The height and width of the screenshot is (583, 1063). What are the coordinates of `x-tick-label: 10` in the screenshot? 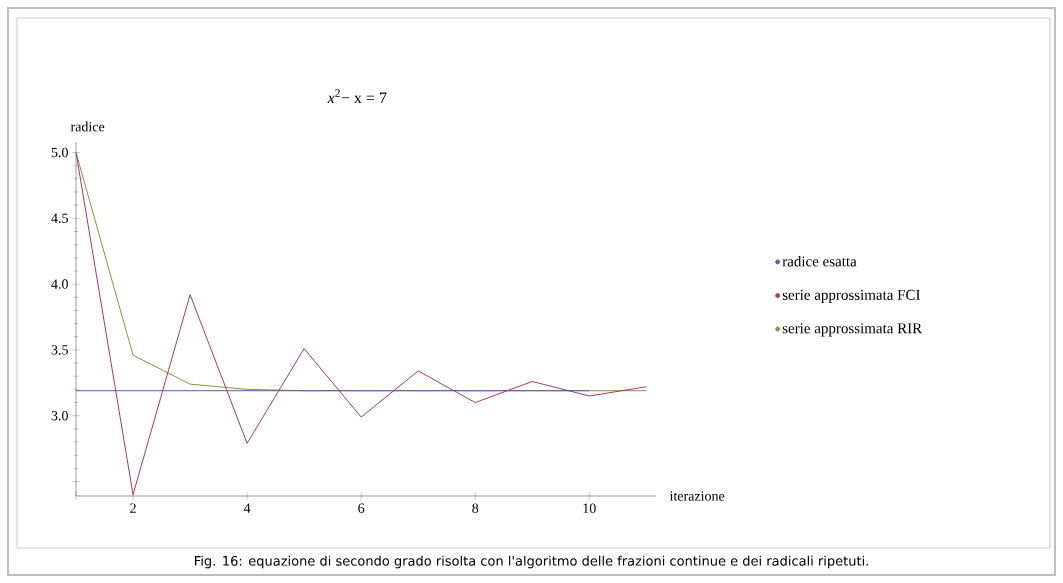 It's located at (589, 508).